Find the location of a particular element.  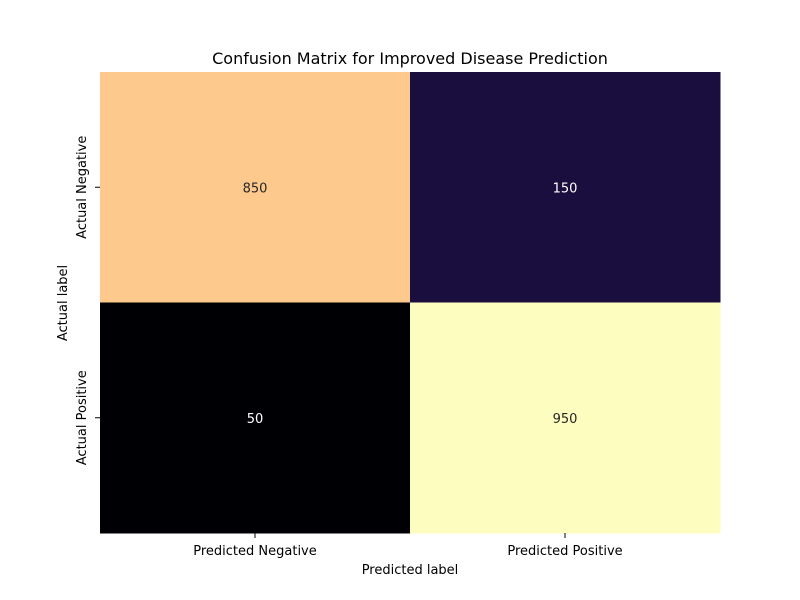

x-tick-label-1: Predicted Positive is located at coordinates (564, 551).